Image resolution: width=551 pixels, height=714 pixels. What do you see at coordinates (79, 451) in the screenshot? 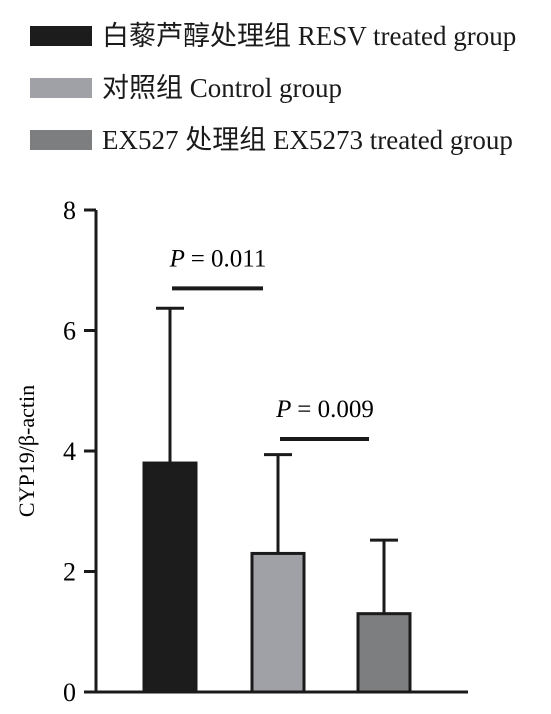
I see `y-ticks: 0 2 4 6 8` at bounding box center [79, 451].